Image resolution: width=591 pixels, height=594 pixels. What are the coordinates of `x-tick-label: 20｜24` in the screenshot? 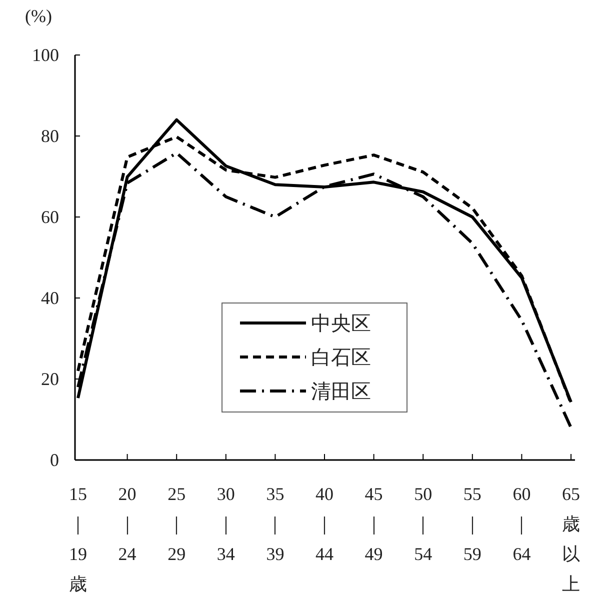 It's located at (127, 524).